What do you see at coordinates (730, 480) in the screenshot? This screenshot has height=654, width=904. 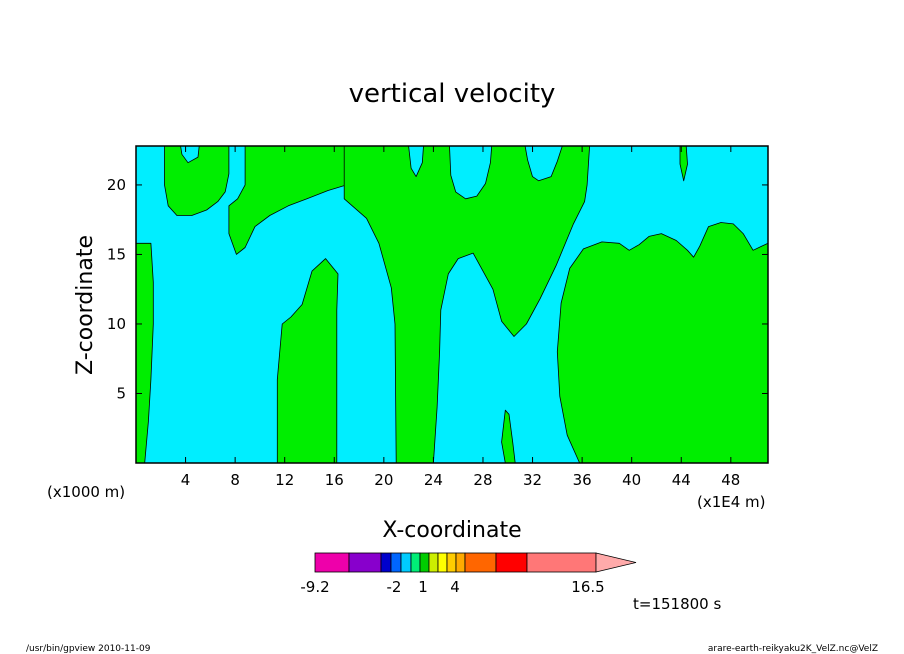 I see `x-tick-label: 48` at bounding box center [730, 480].